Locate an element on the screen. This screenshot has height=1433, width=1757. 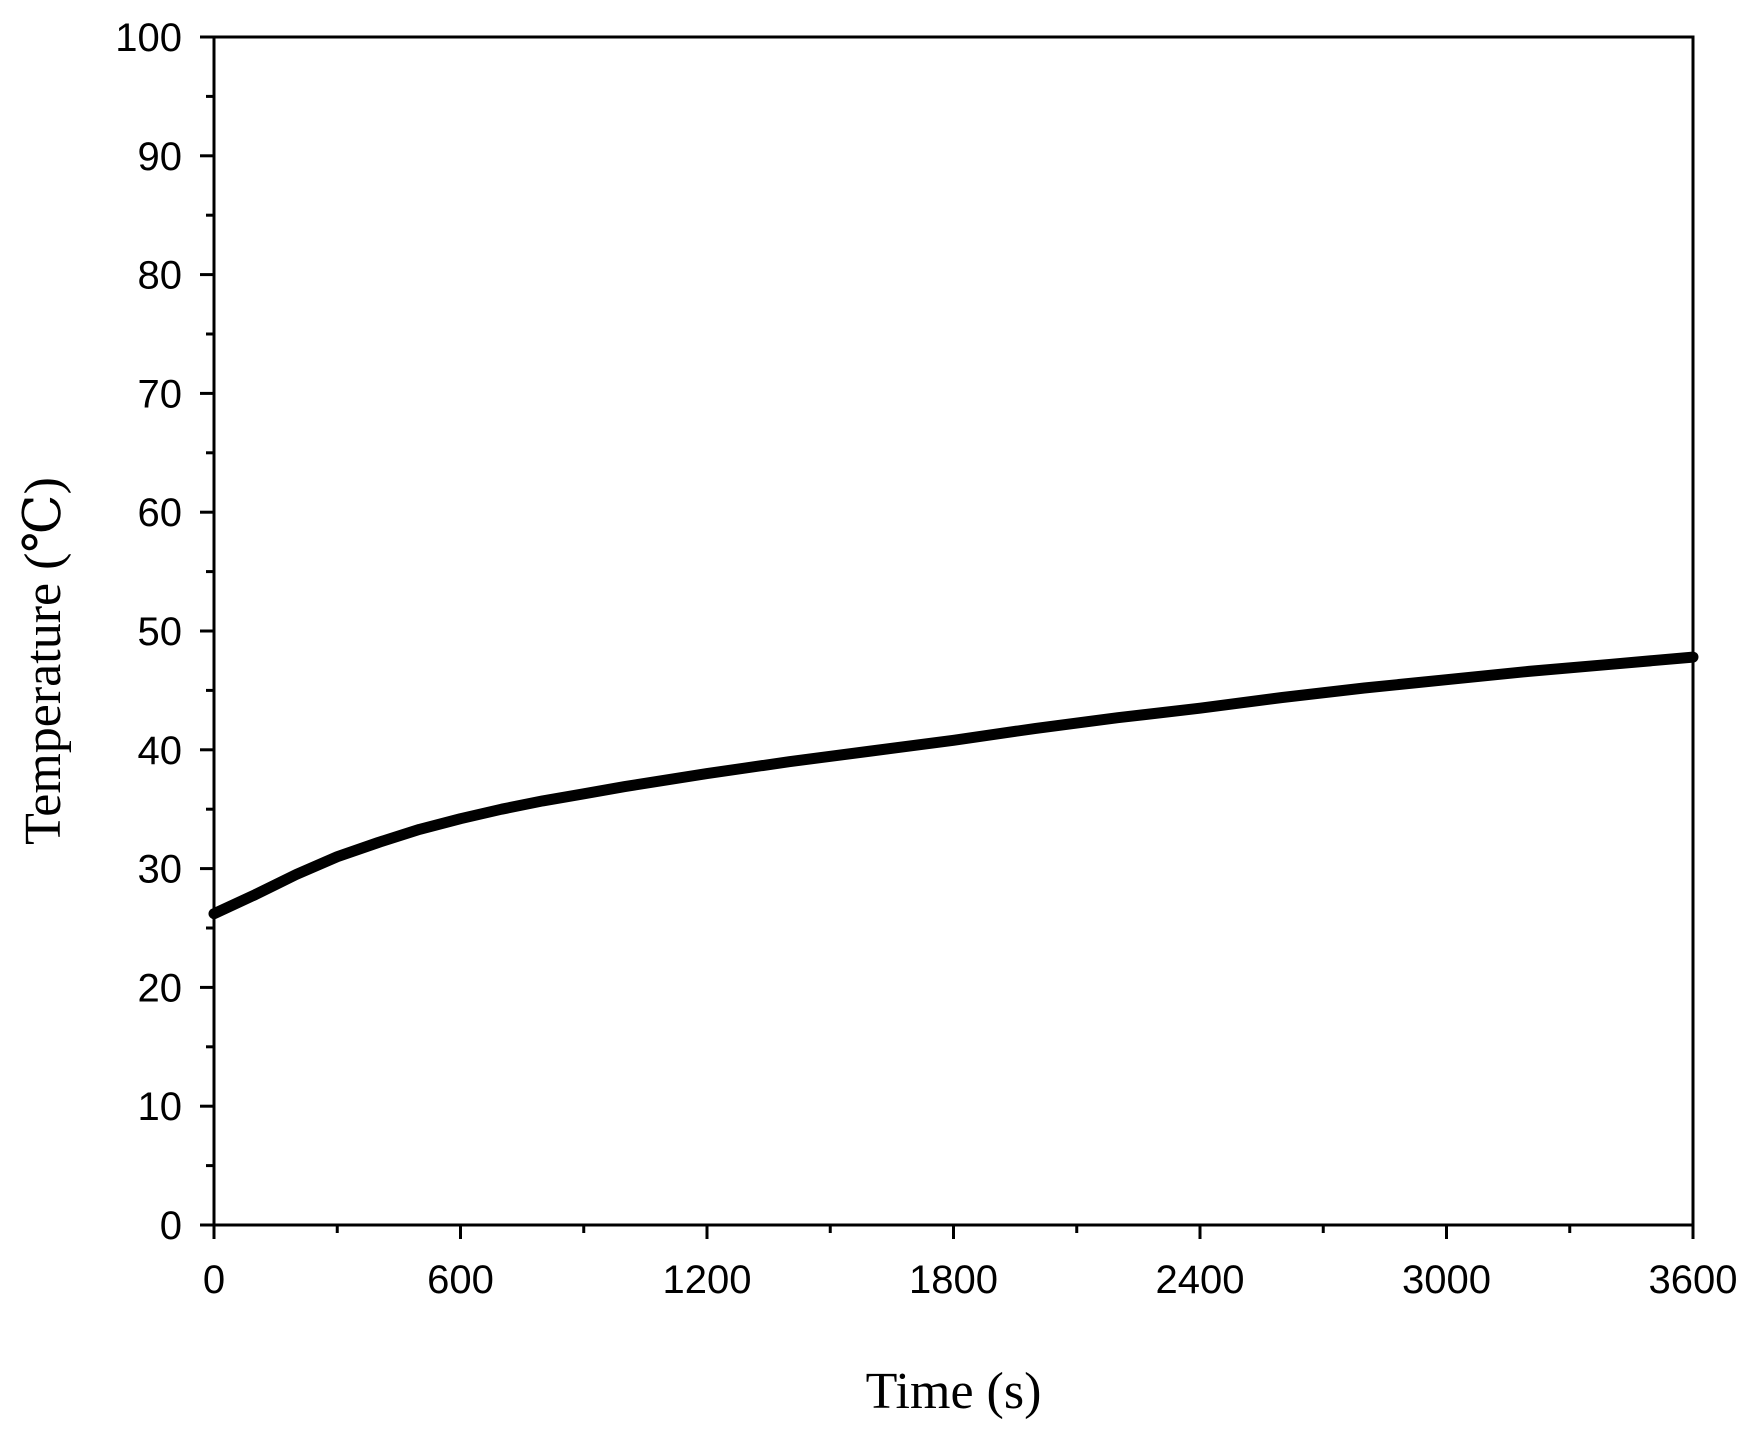
y-tick-label: 80 is located at coordinates (160, 276).